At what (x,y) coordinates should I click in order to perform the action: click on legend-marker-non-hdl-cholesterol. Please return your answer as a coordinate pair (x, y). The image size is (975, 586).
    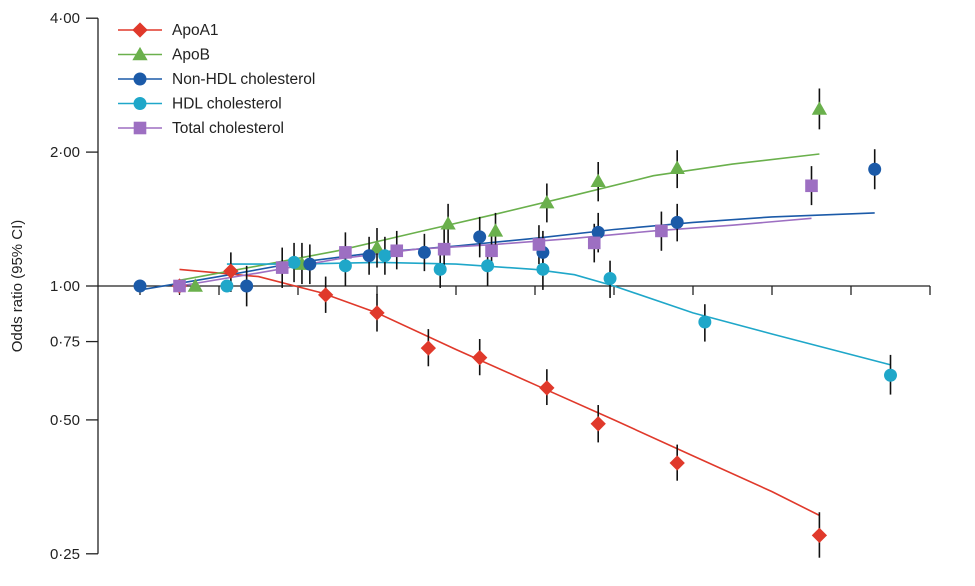
    Looking at the image, I should click on (140, 79).